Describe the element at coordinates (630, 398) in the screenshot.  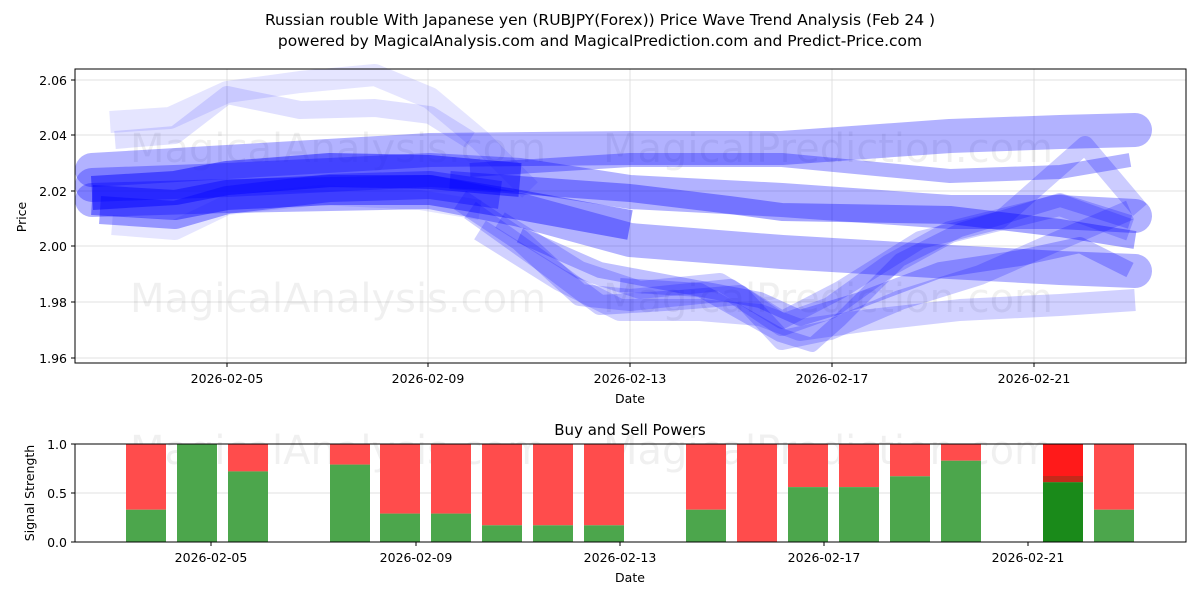
I see `top-x-axis-label: Date` at that location.